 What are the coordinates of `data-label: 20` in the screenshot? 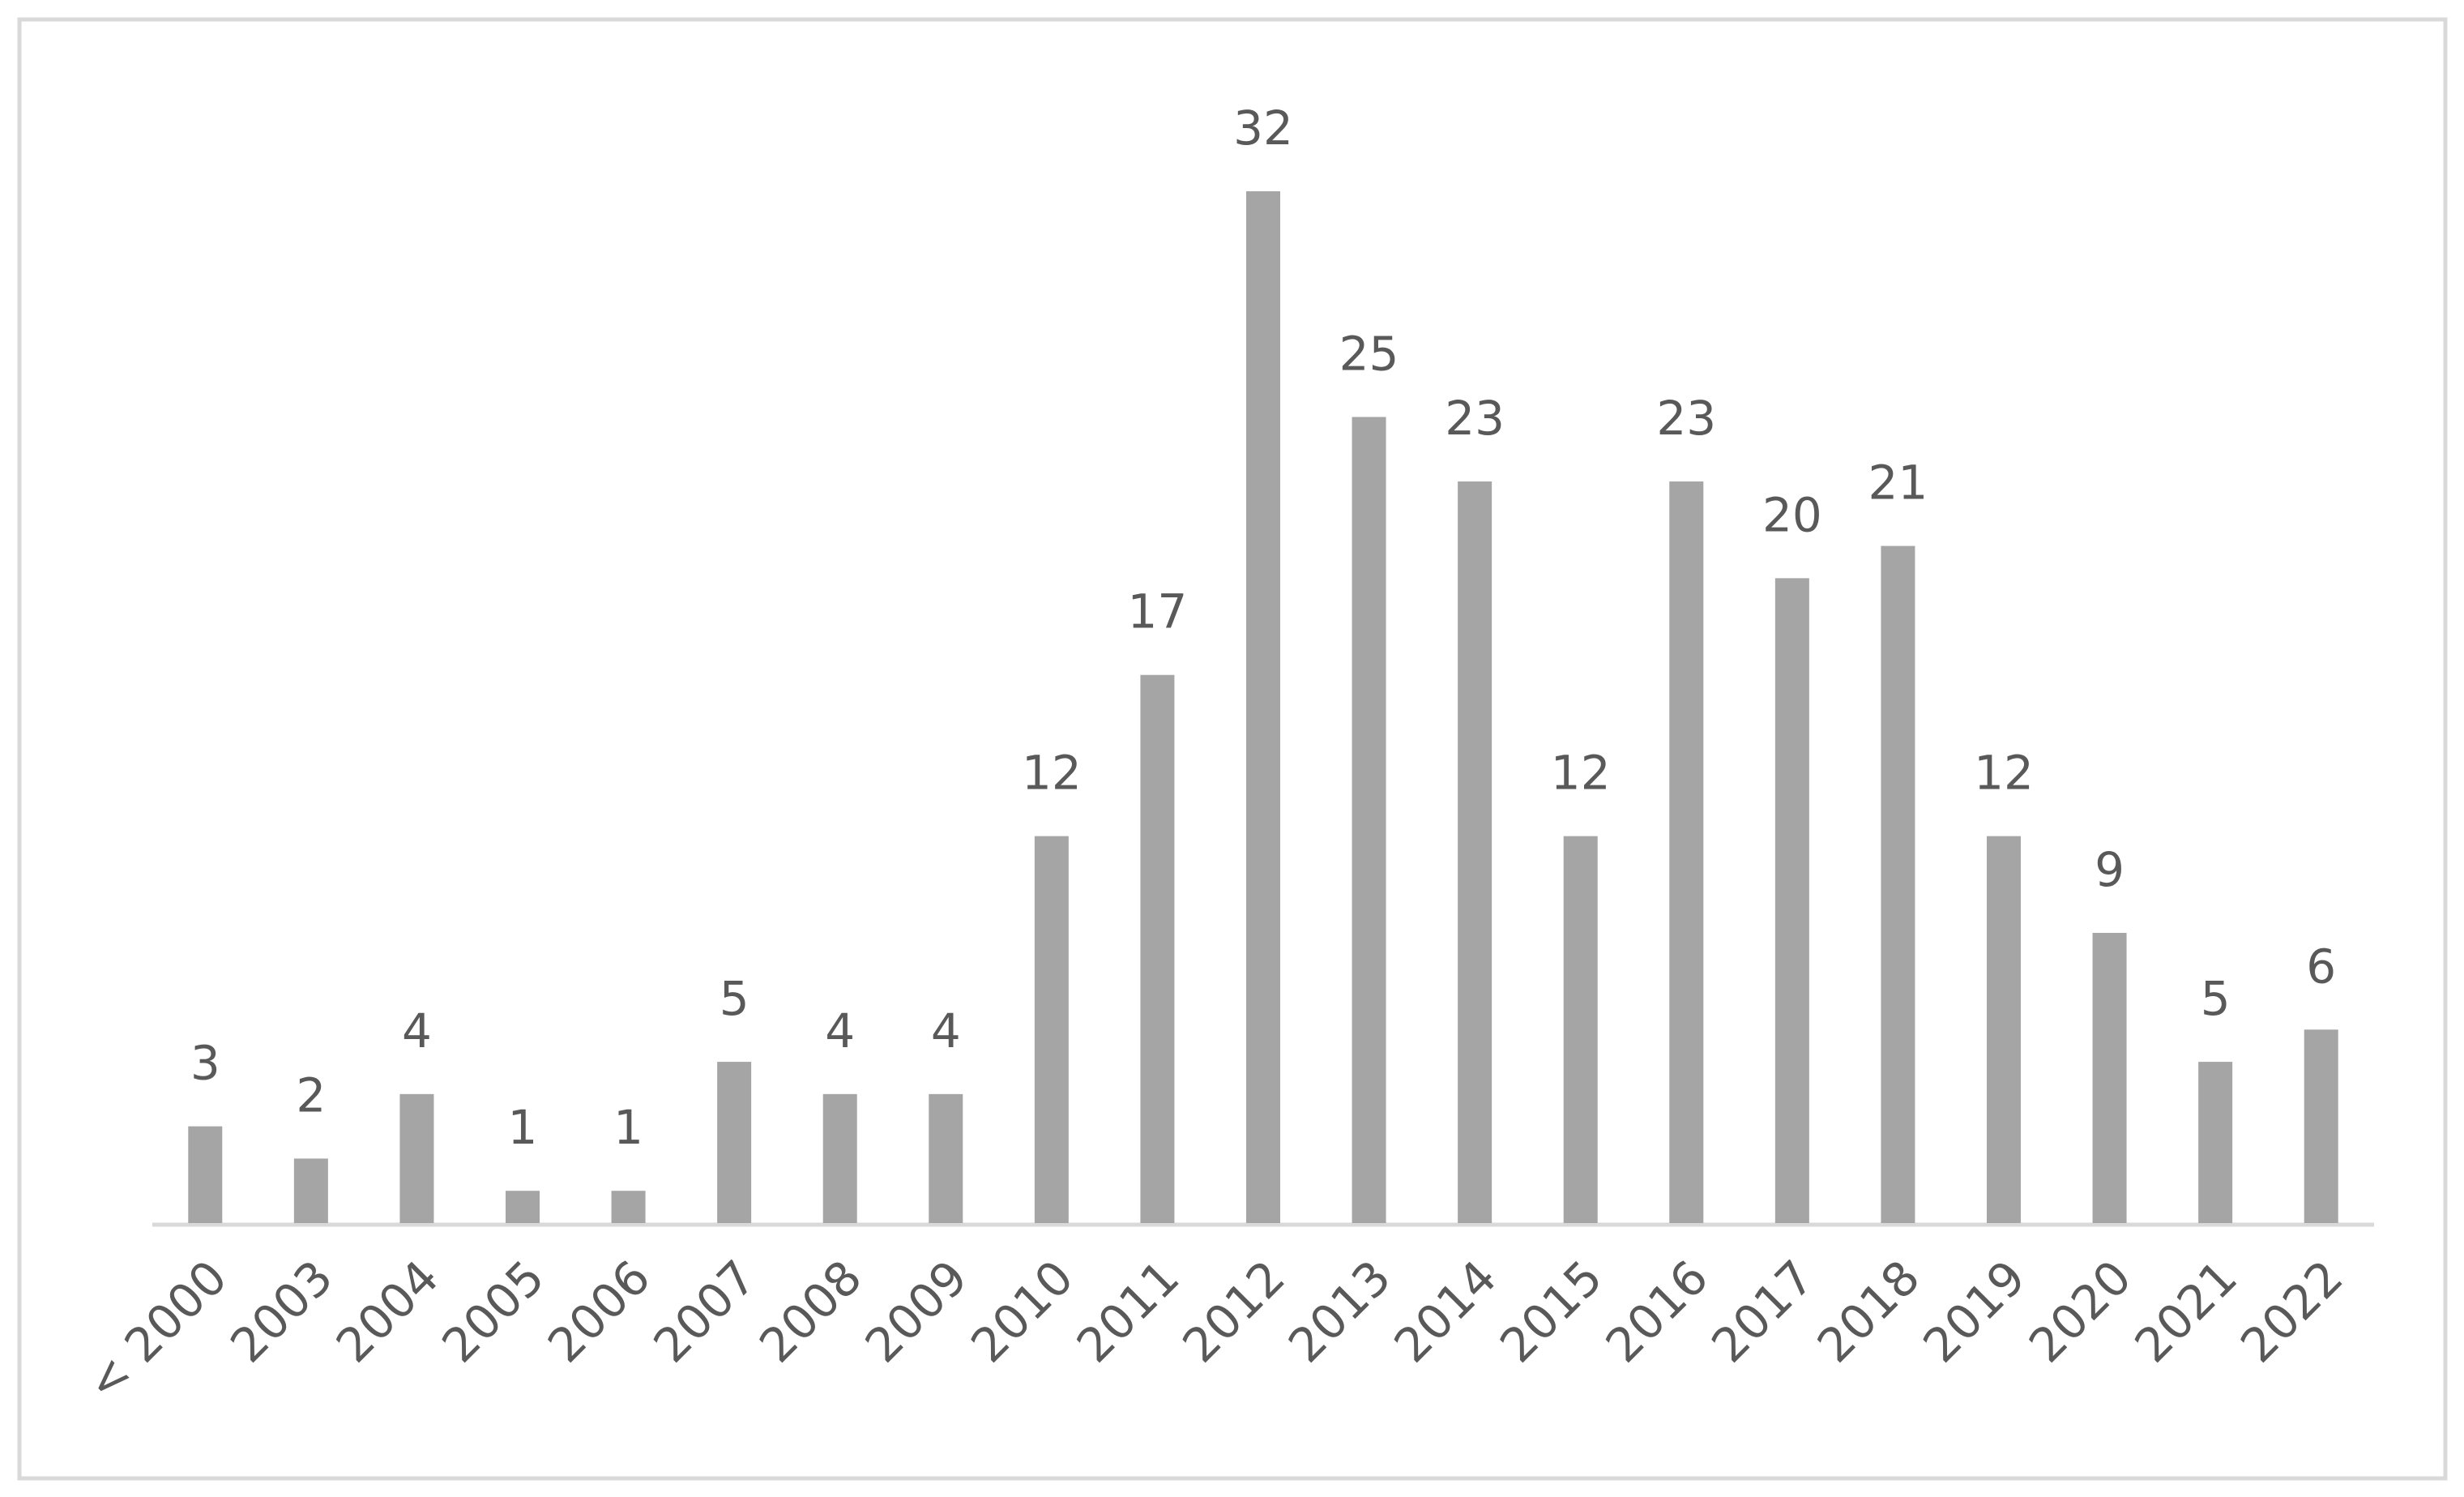 It's located at (1792, 514).